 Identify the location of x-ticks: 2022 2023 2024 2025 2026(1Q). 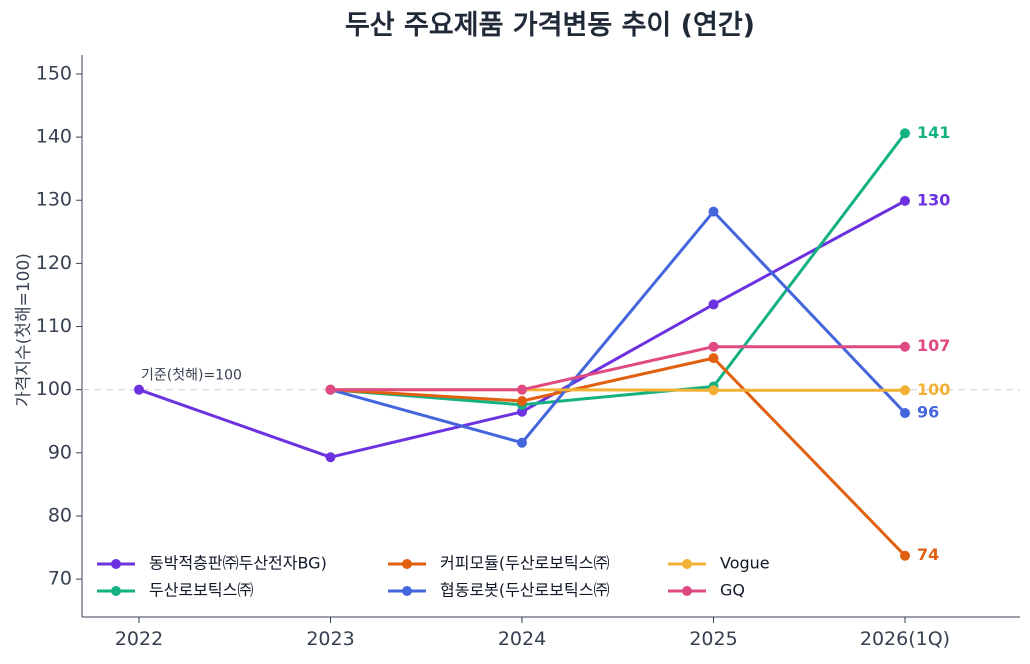
(532, 633).